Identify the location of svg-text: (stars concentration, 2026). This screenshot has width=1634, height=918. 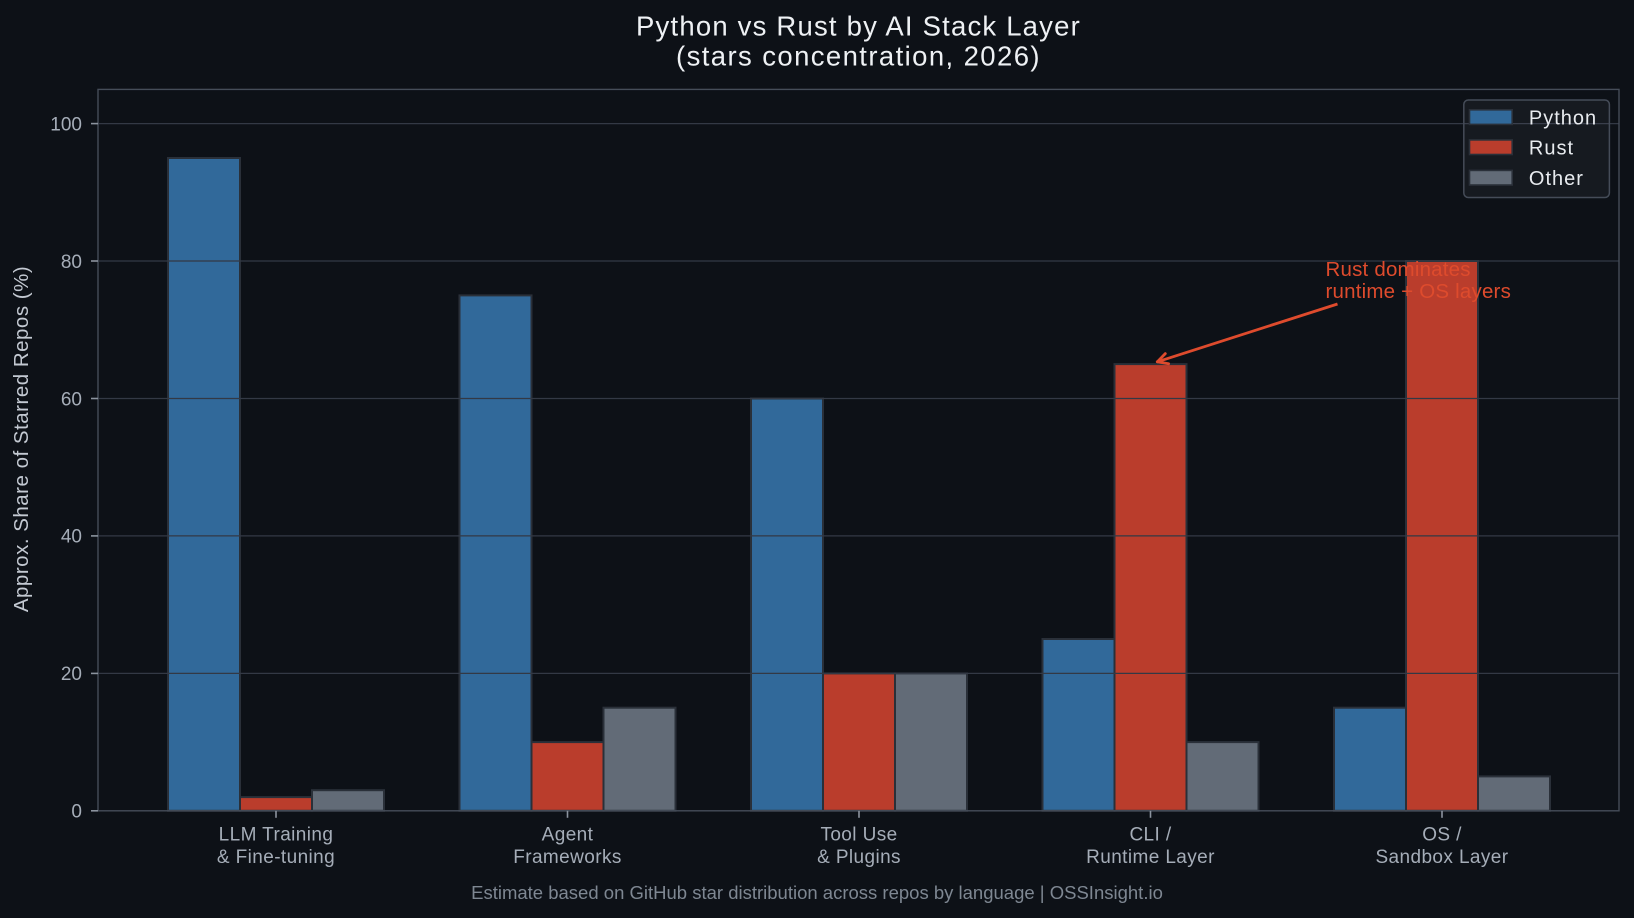
(858, 56).